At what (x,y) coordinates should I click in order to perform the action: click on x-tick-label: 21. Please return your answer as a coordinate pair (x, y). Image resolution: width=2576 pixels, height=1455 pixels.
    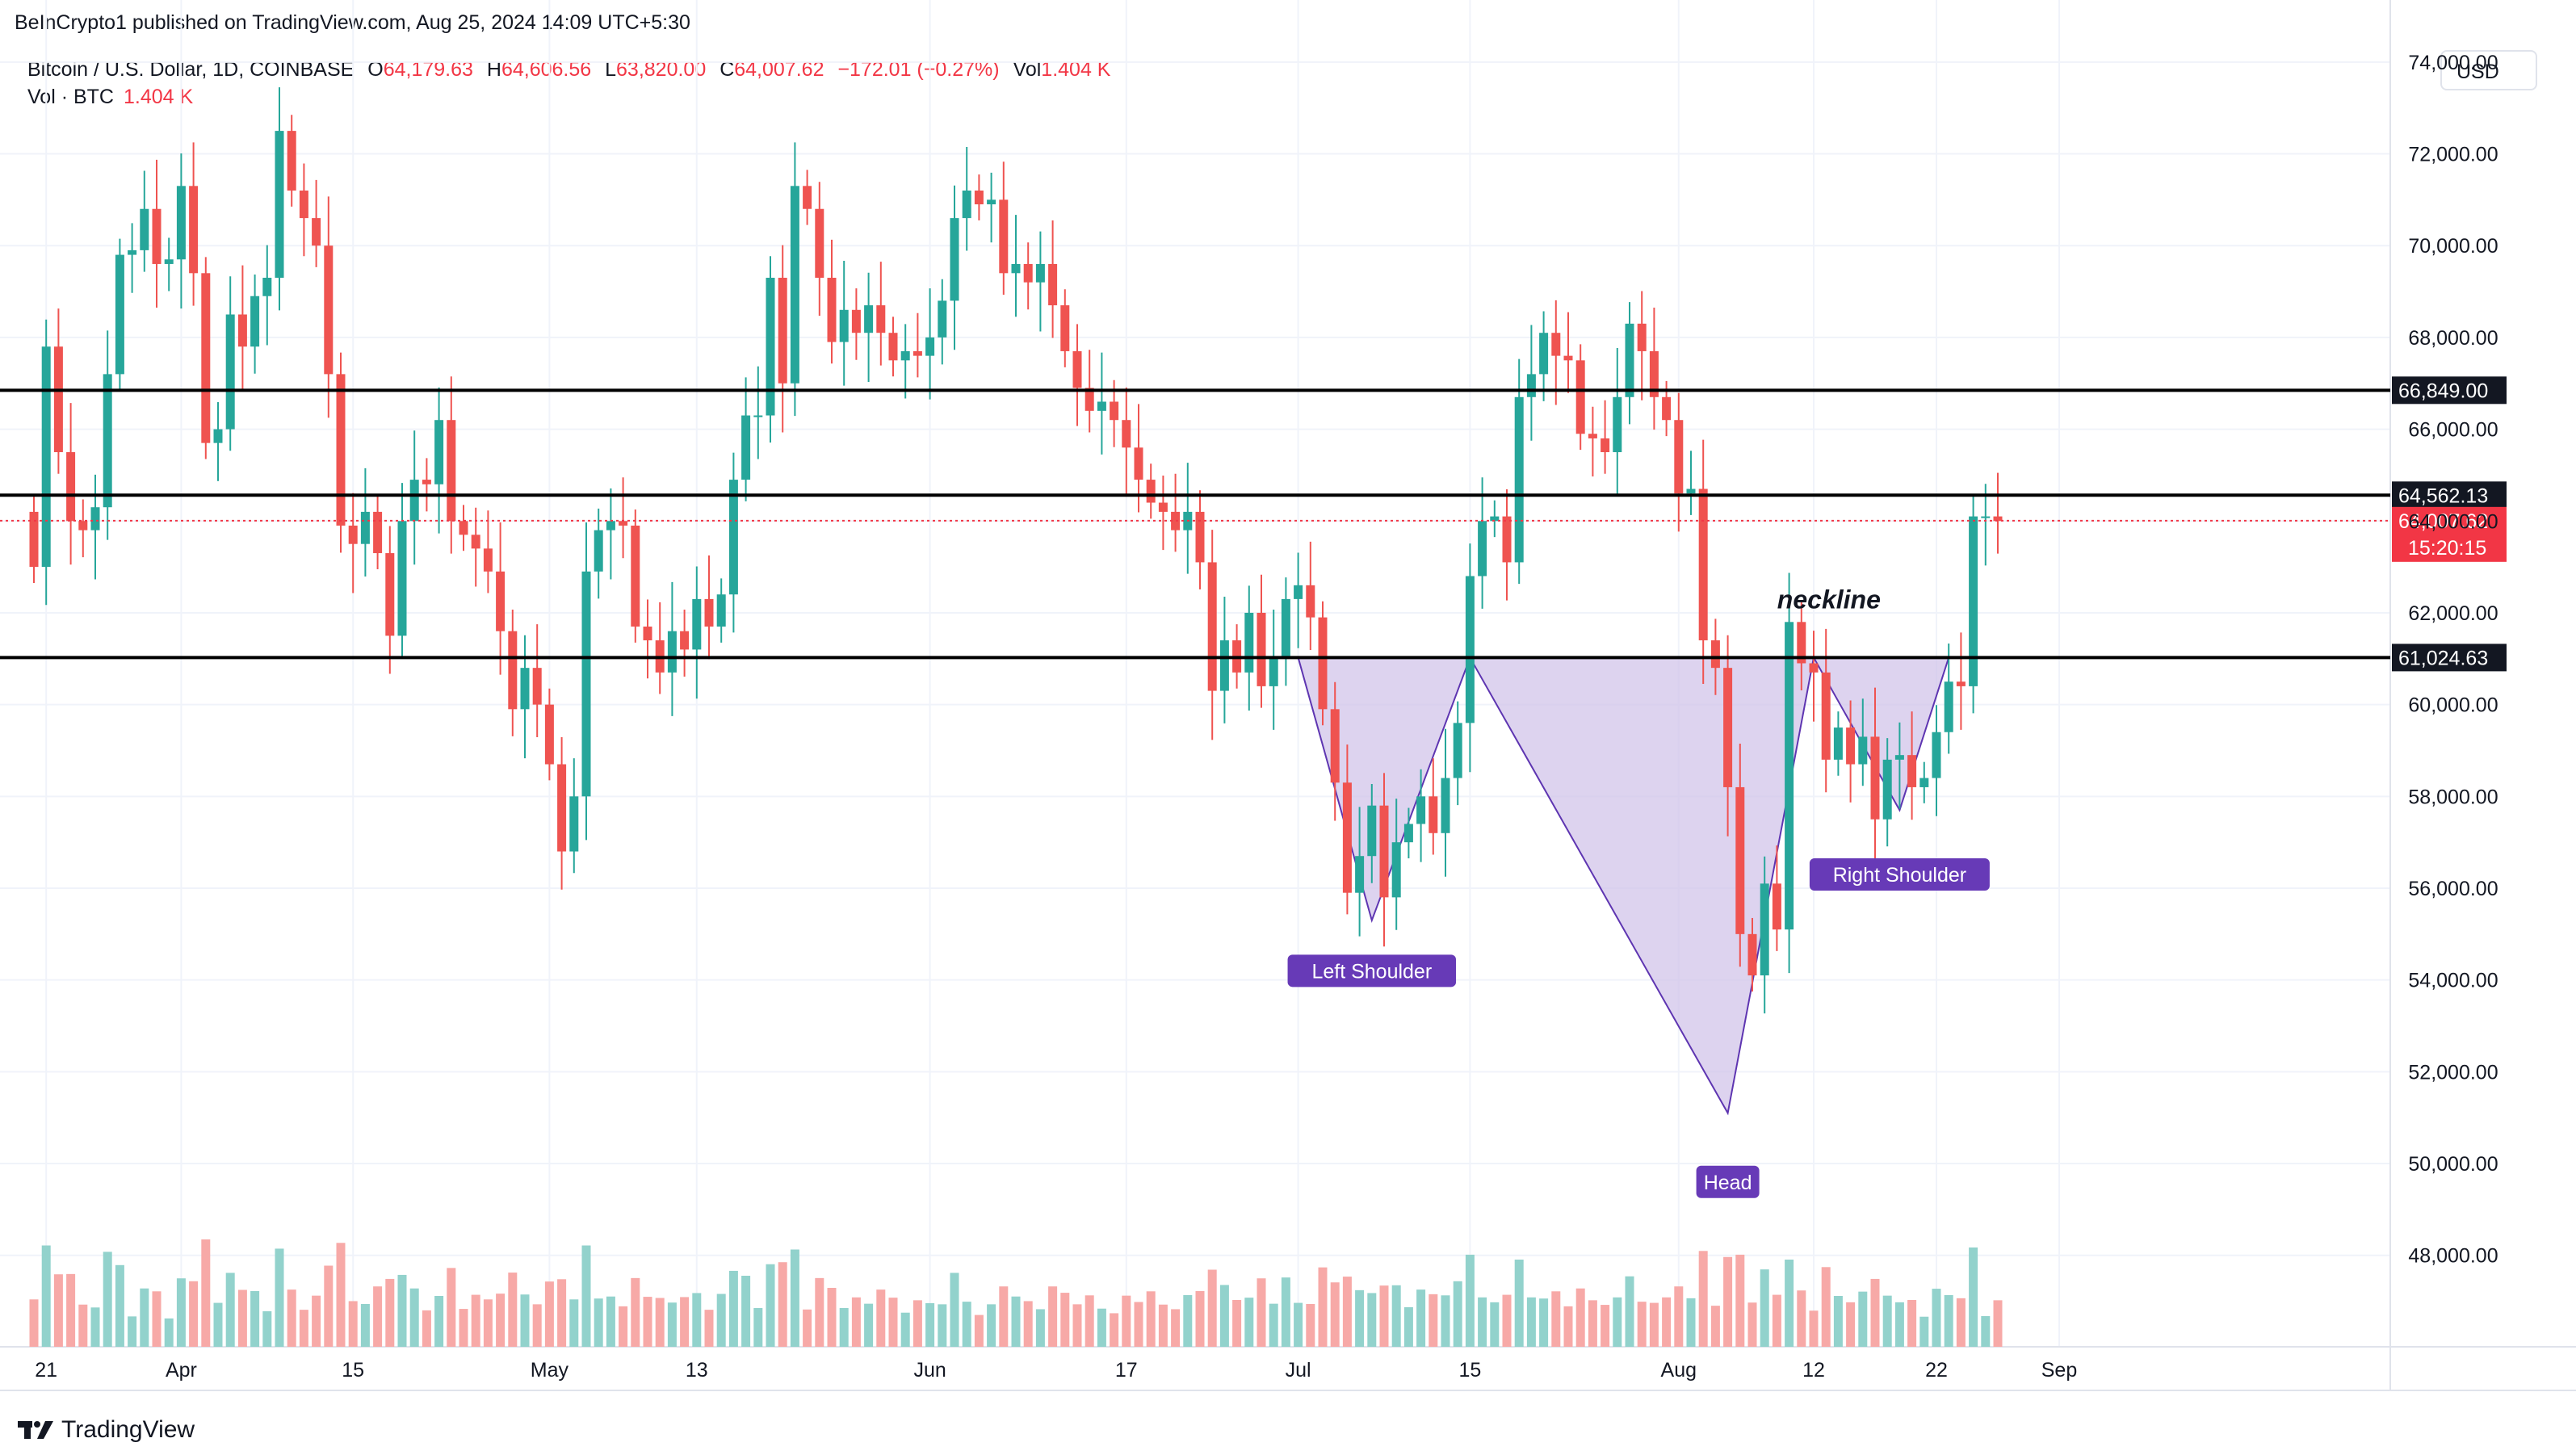
    Looking at the image, I should click on (46, 1370).